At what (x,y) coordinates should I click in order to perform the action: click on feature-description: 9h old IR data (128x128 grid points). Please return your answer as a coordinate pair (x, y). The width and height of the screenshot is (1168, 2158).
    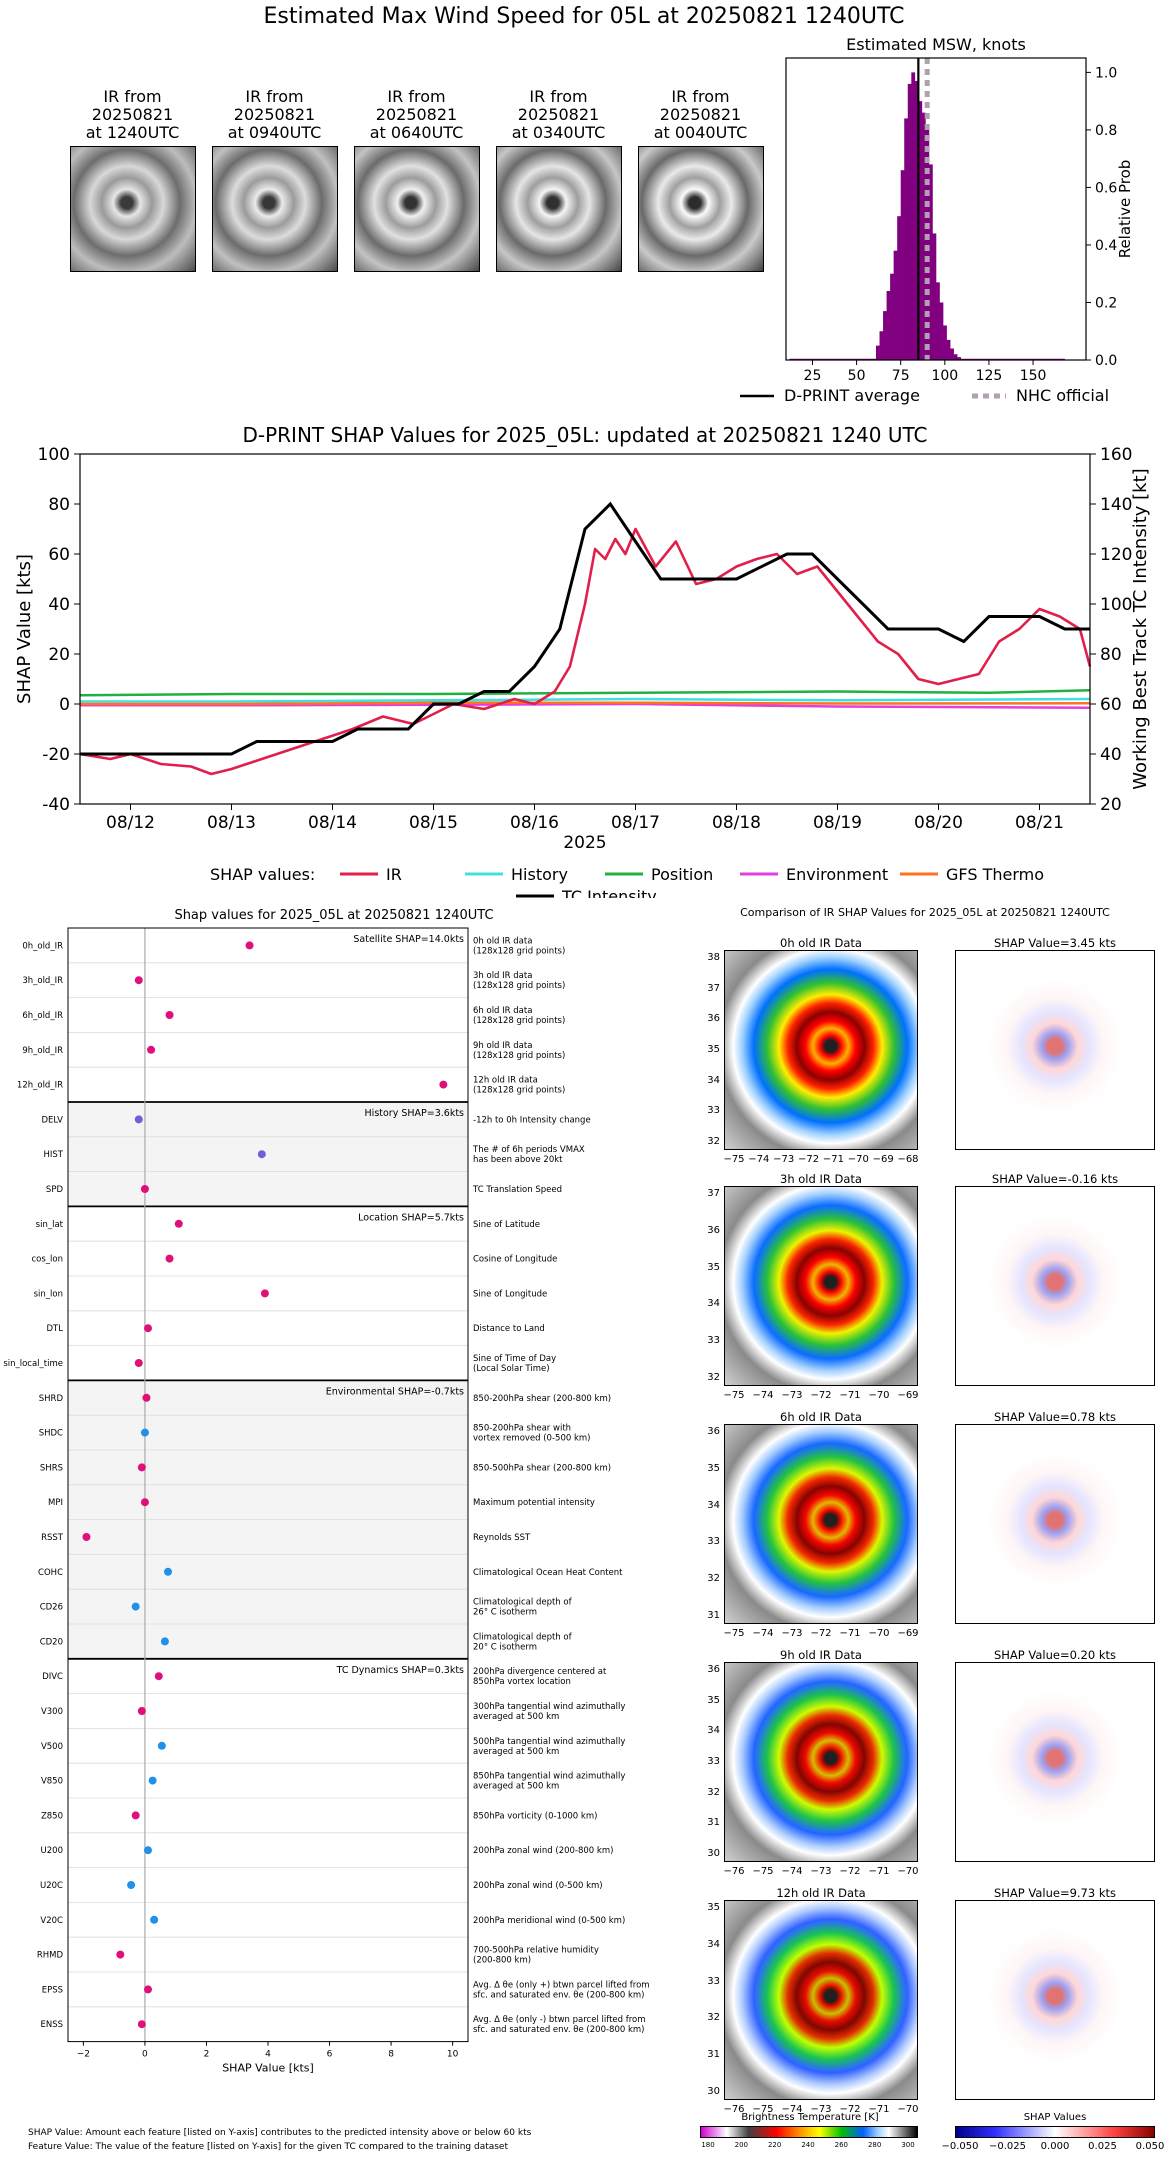
    Looking at the image, I should click on (519, 1051).